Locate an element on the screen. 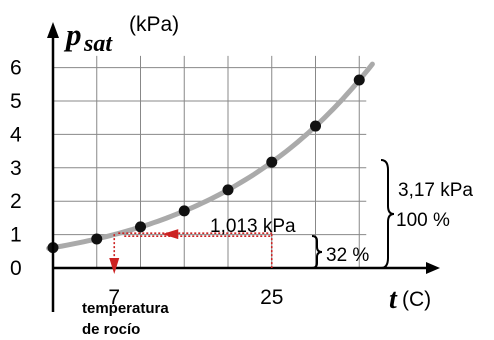  brace-32-icon is located at coordinates (317, 252).